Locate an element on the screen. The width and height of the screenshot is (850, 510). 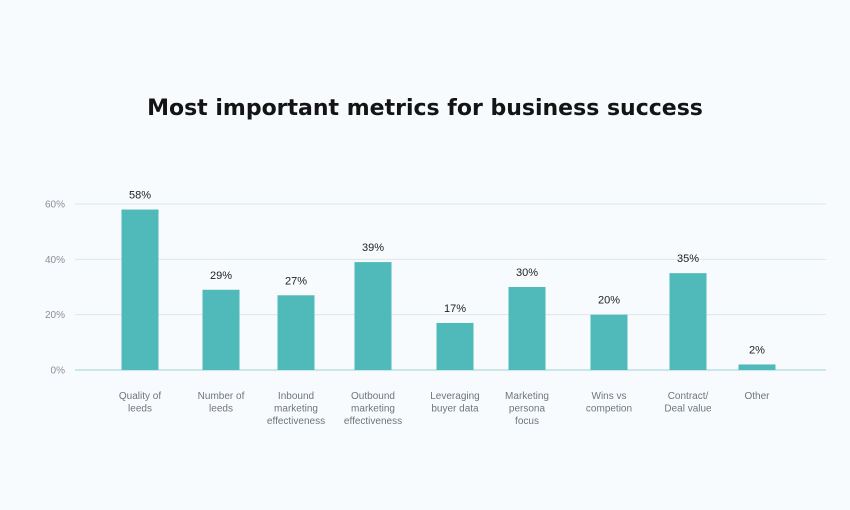
y-tick-label: 60% is located at coordinates (55, 205).